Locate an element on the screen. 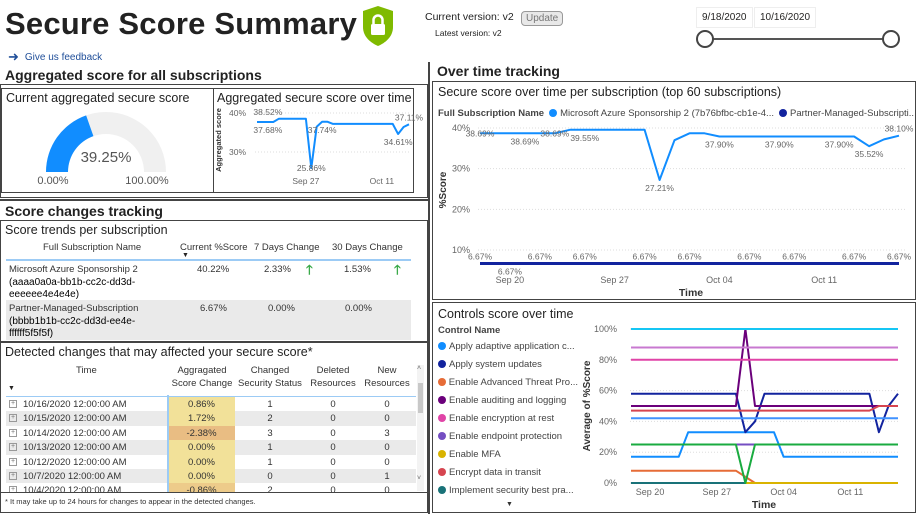 The height and width of the screenshot is (516, 917). scrollbar-thumb is located at coordinates (420, 398).